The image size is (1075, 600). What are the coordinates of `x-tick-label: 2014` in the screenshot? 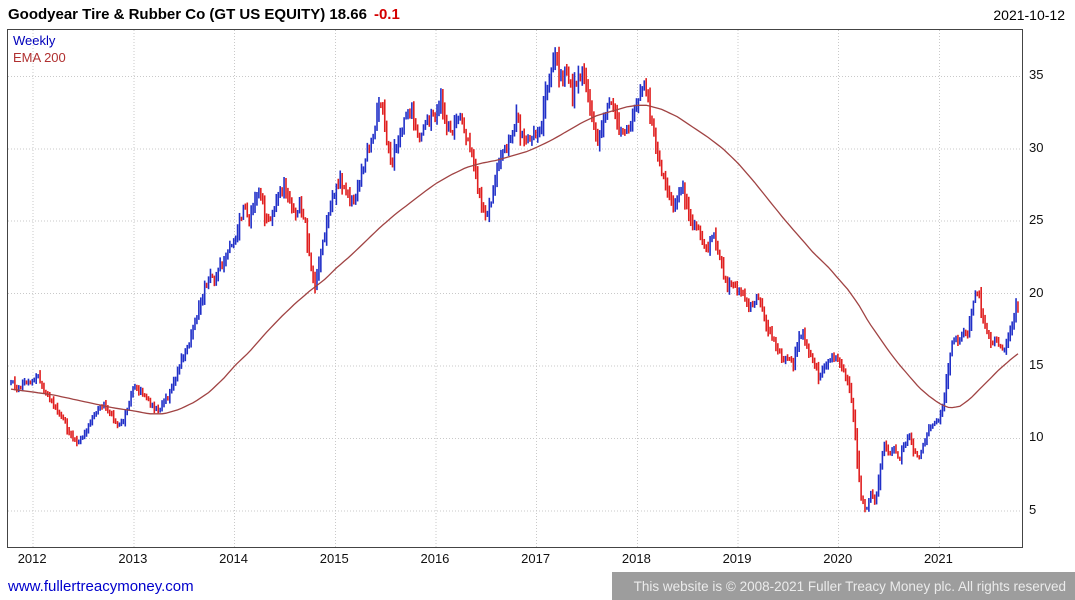 It's located at (234, 558).